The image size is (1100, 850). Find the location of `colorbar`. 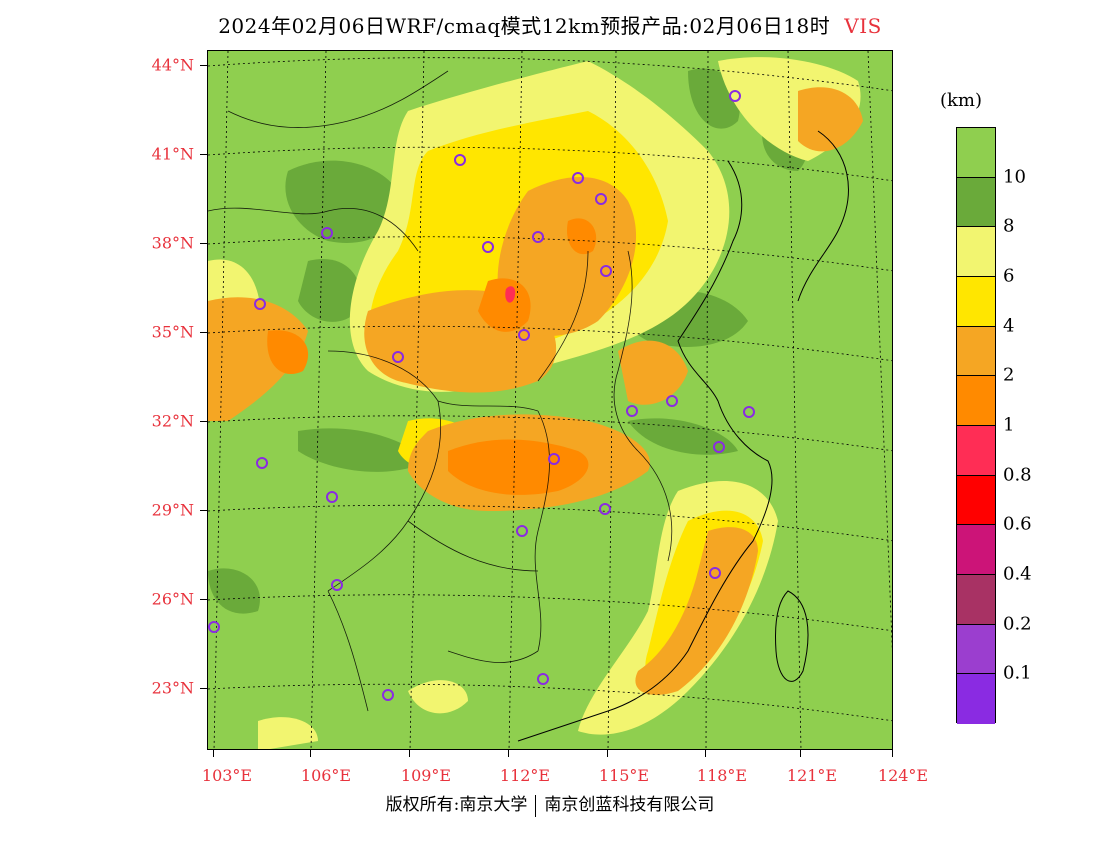

colorbar is located at coordinates (976, 425).